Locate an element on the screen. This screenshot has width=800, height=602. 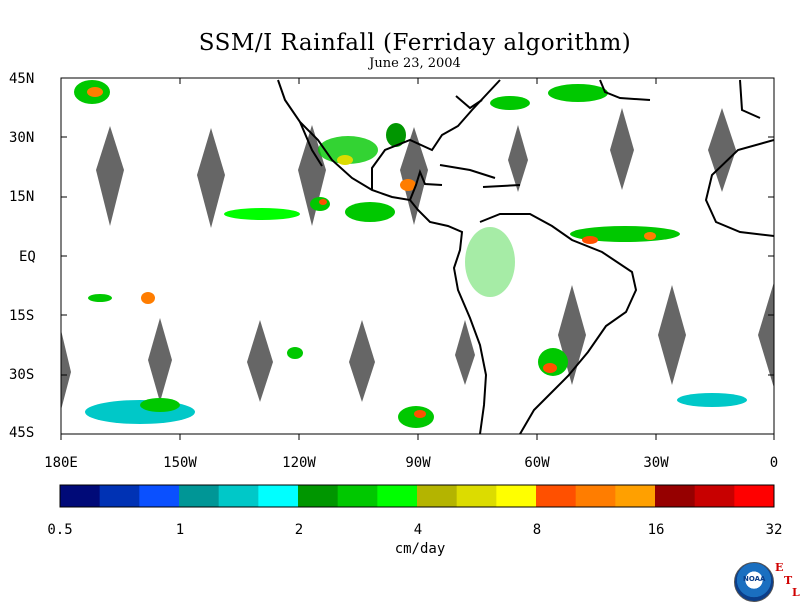
map-title: SSM/I Rainfall (Ferriday algorithm) is located at coordinates (415, 43).